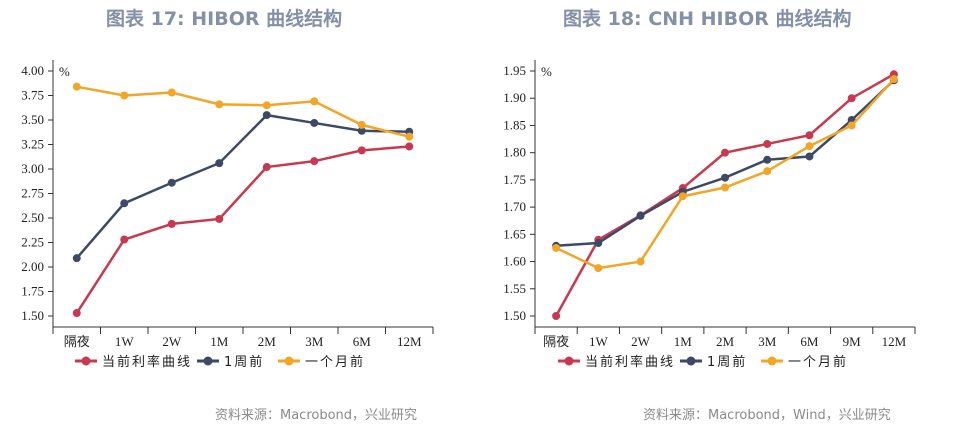 This screenshot has width=959, height=426. What do you see at coordinates (514, 288) in the screenshot?
I see `y-tick-label: 1.55` at bounding box center [514, 288].